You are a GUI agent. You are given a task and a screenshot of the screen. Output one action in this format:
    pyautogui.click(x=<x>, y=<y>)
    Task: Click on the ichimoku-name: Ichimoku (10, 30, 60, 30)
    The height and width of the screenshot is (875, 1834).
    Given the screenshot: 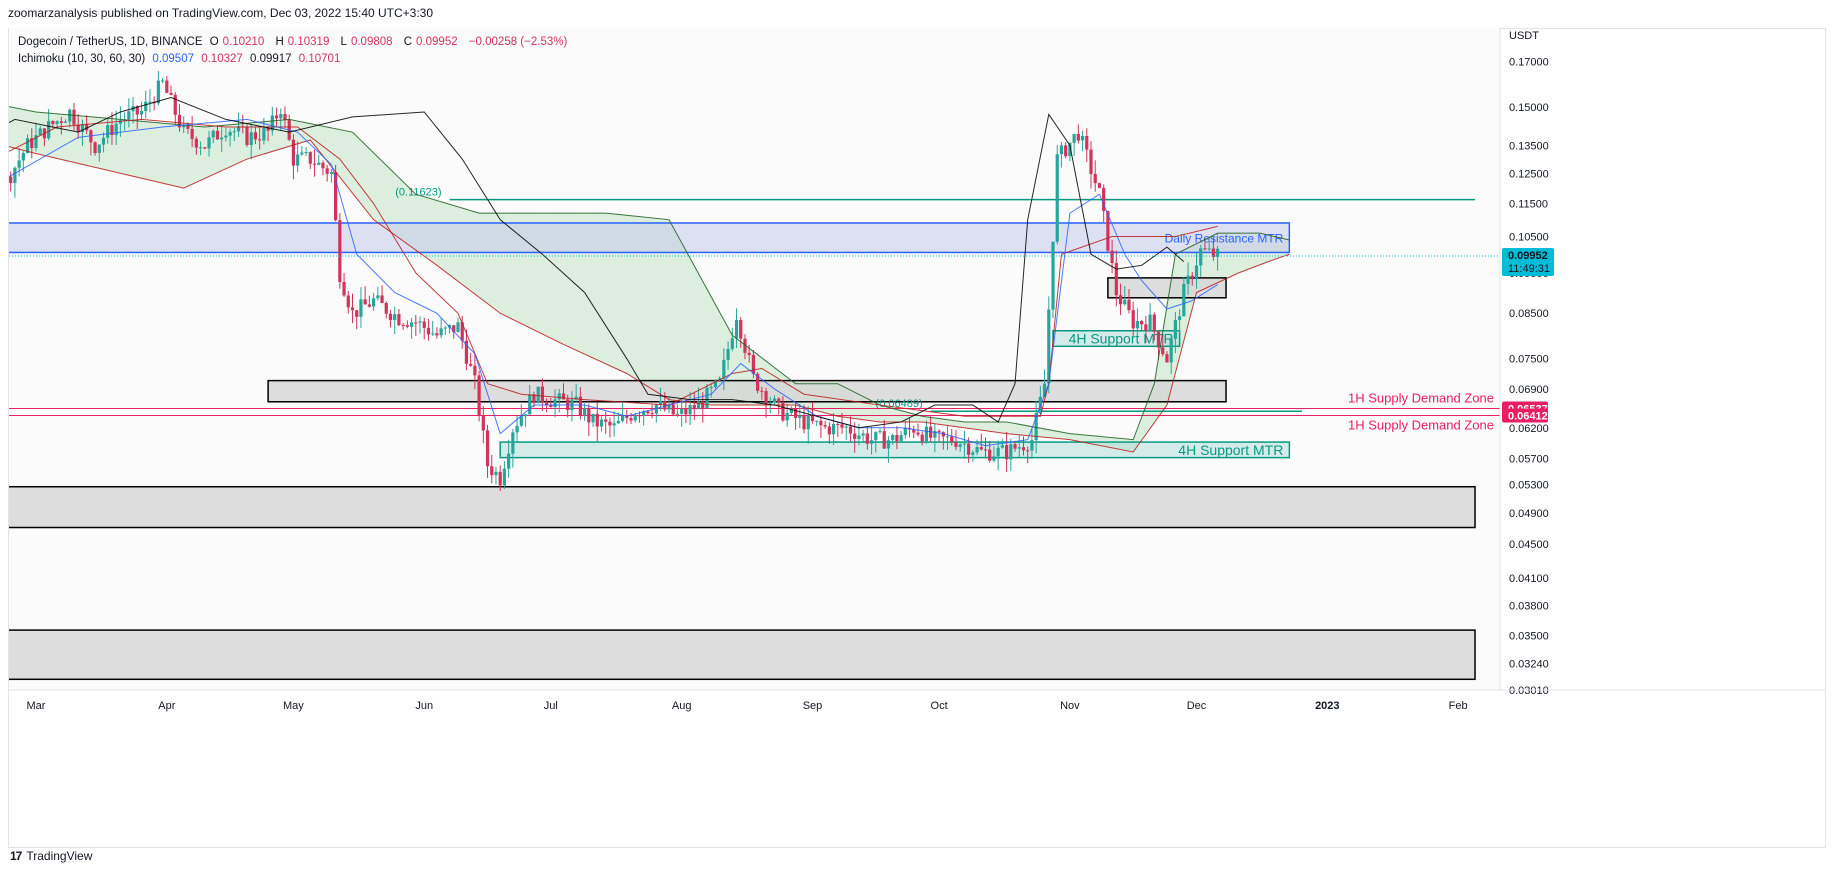 What is the action you would take?
    pyautogui.click(x=82, y=59)
    